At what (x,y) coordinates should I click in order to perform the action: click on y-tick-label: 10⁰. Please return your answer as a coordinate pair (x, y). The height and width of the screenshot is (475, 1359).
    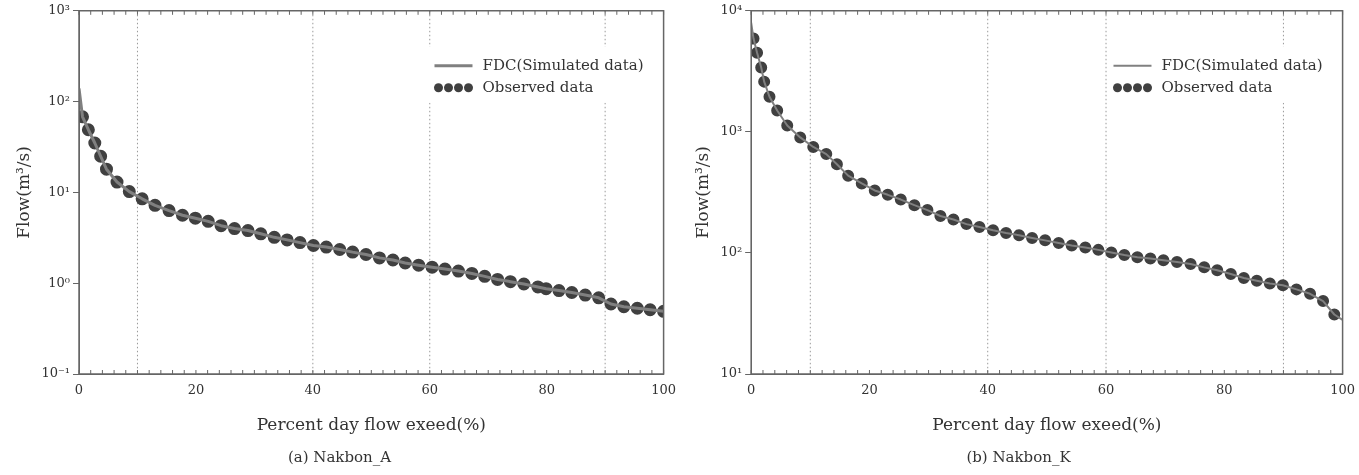
    Looking at the image, I should click on (59, 282).